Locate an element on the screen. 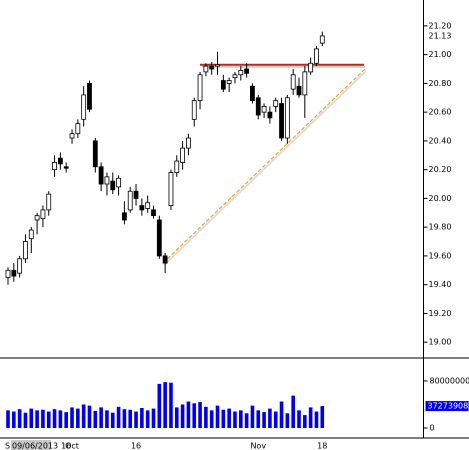 This screenshot has width=469, height=450. value-marker-box is located at coordinates (447, 406).